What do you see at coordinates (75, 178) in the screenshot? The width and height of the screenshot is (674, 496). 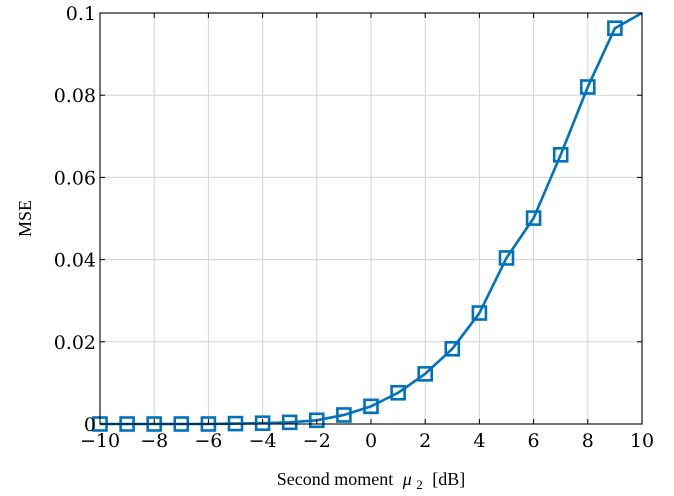 I see `y-tick-label: 0.06` at bounding box center [75, 178].